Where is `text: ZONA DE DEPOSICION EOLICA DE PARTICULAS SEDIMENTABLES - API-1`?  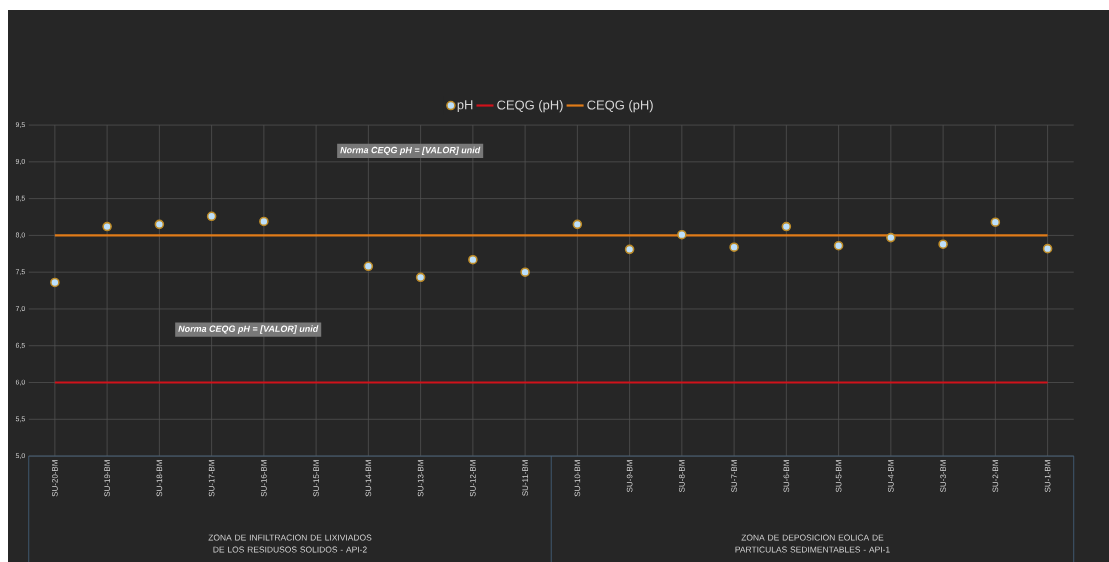 text: ZONA DE DEPOSICION EOLICA DE PARTICULAS SEDIMENTABLES - API-1 is located at coordinates (812, 543).